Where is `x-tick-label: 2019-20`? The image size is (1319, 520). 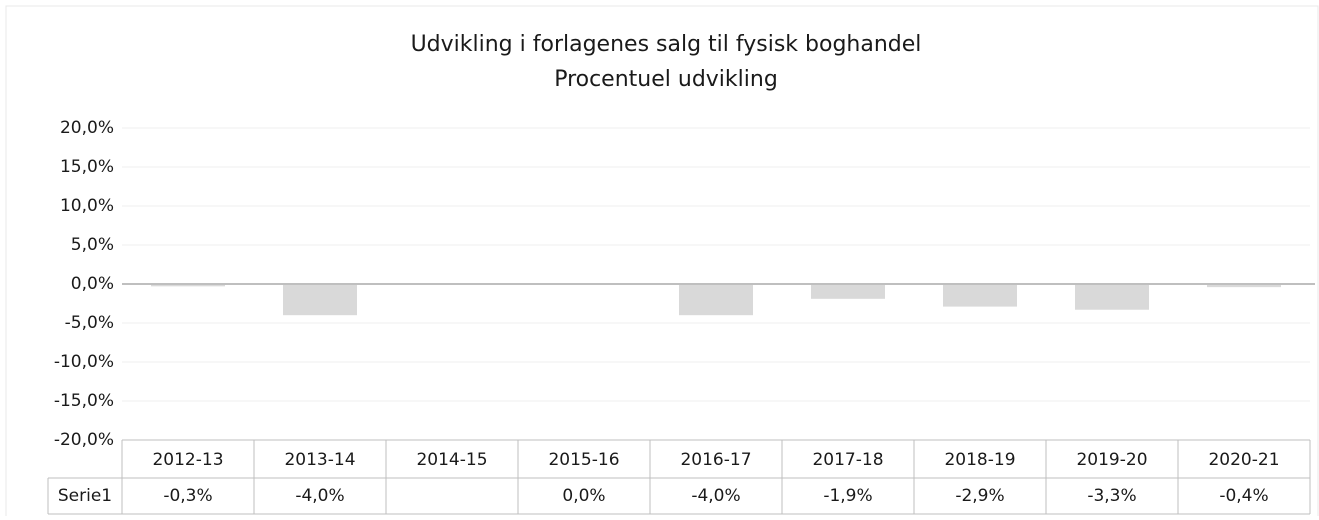
x-tick-label: 2019-20 is located at coordinates (1111, 460).